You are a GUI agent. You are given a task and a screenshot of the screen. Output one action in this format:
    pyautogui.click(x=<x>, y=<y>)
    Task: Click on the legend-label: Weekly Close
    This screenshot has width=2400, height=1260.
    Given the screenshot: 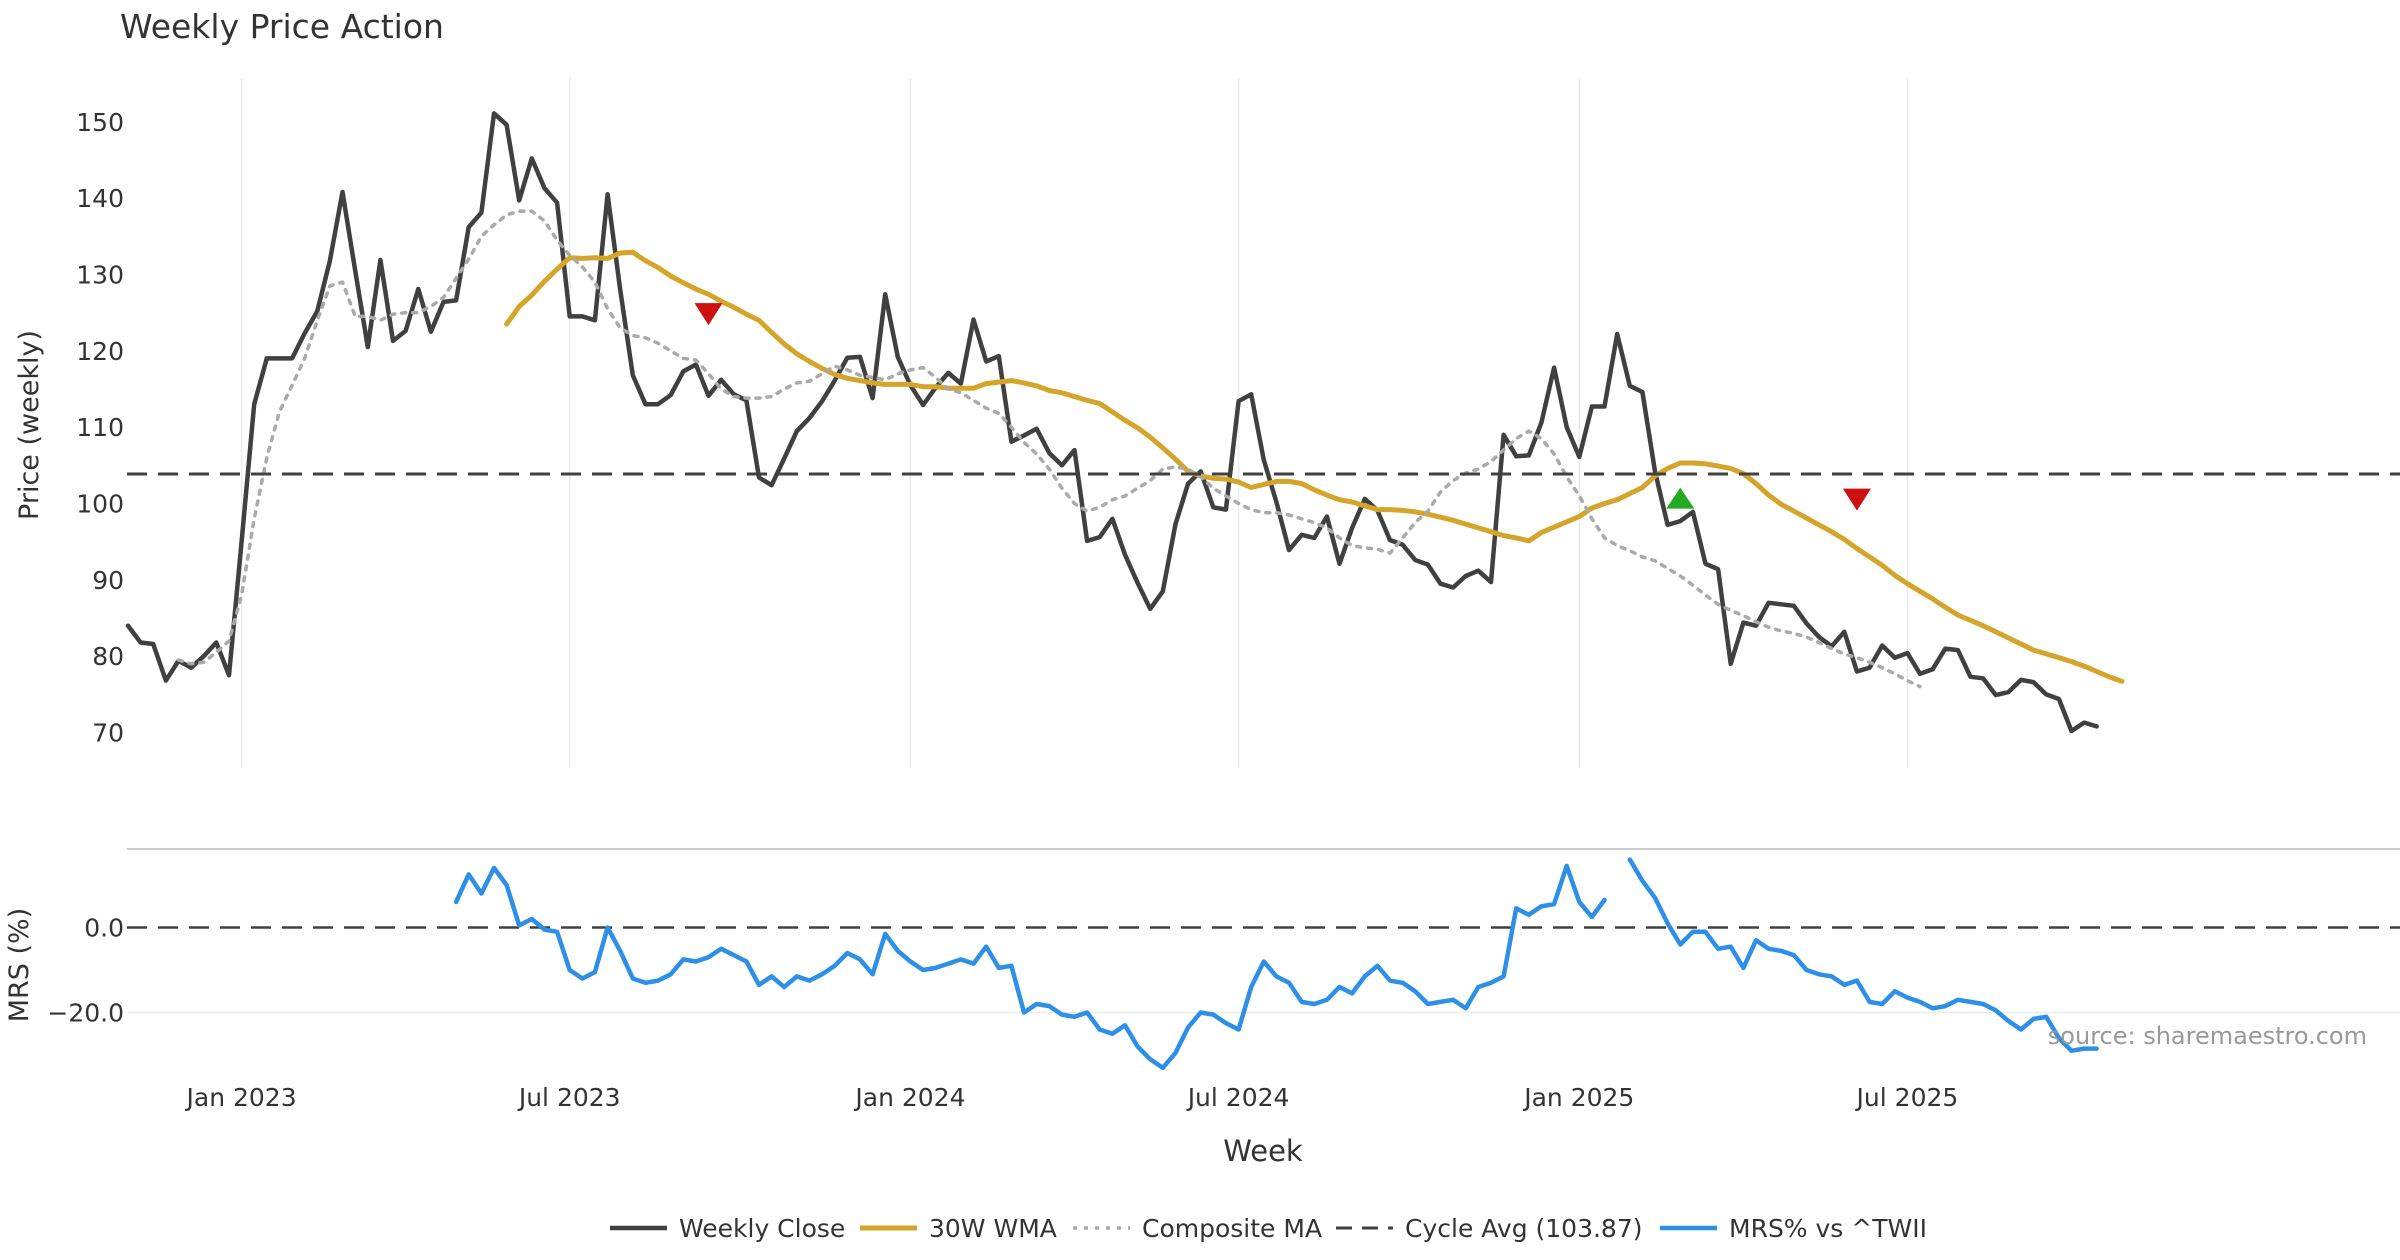 What is the action you would take?
    pyautogui.click(x=762, y=1228)
    